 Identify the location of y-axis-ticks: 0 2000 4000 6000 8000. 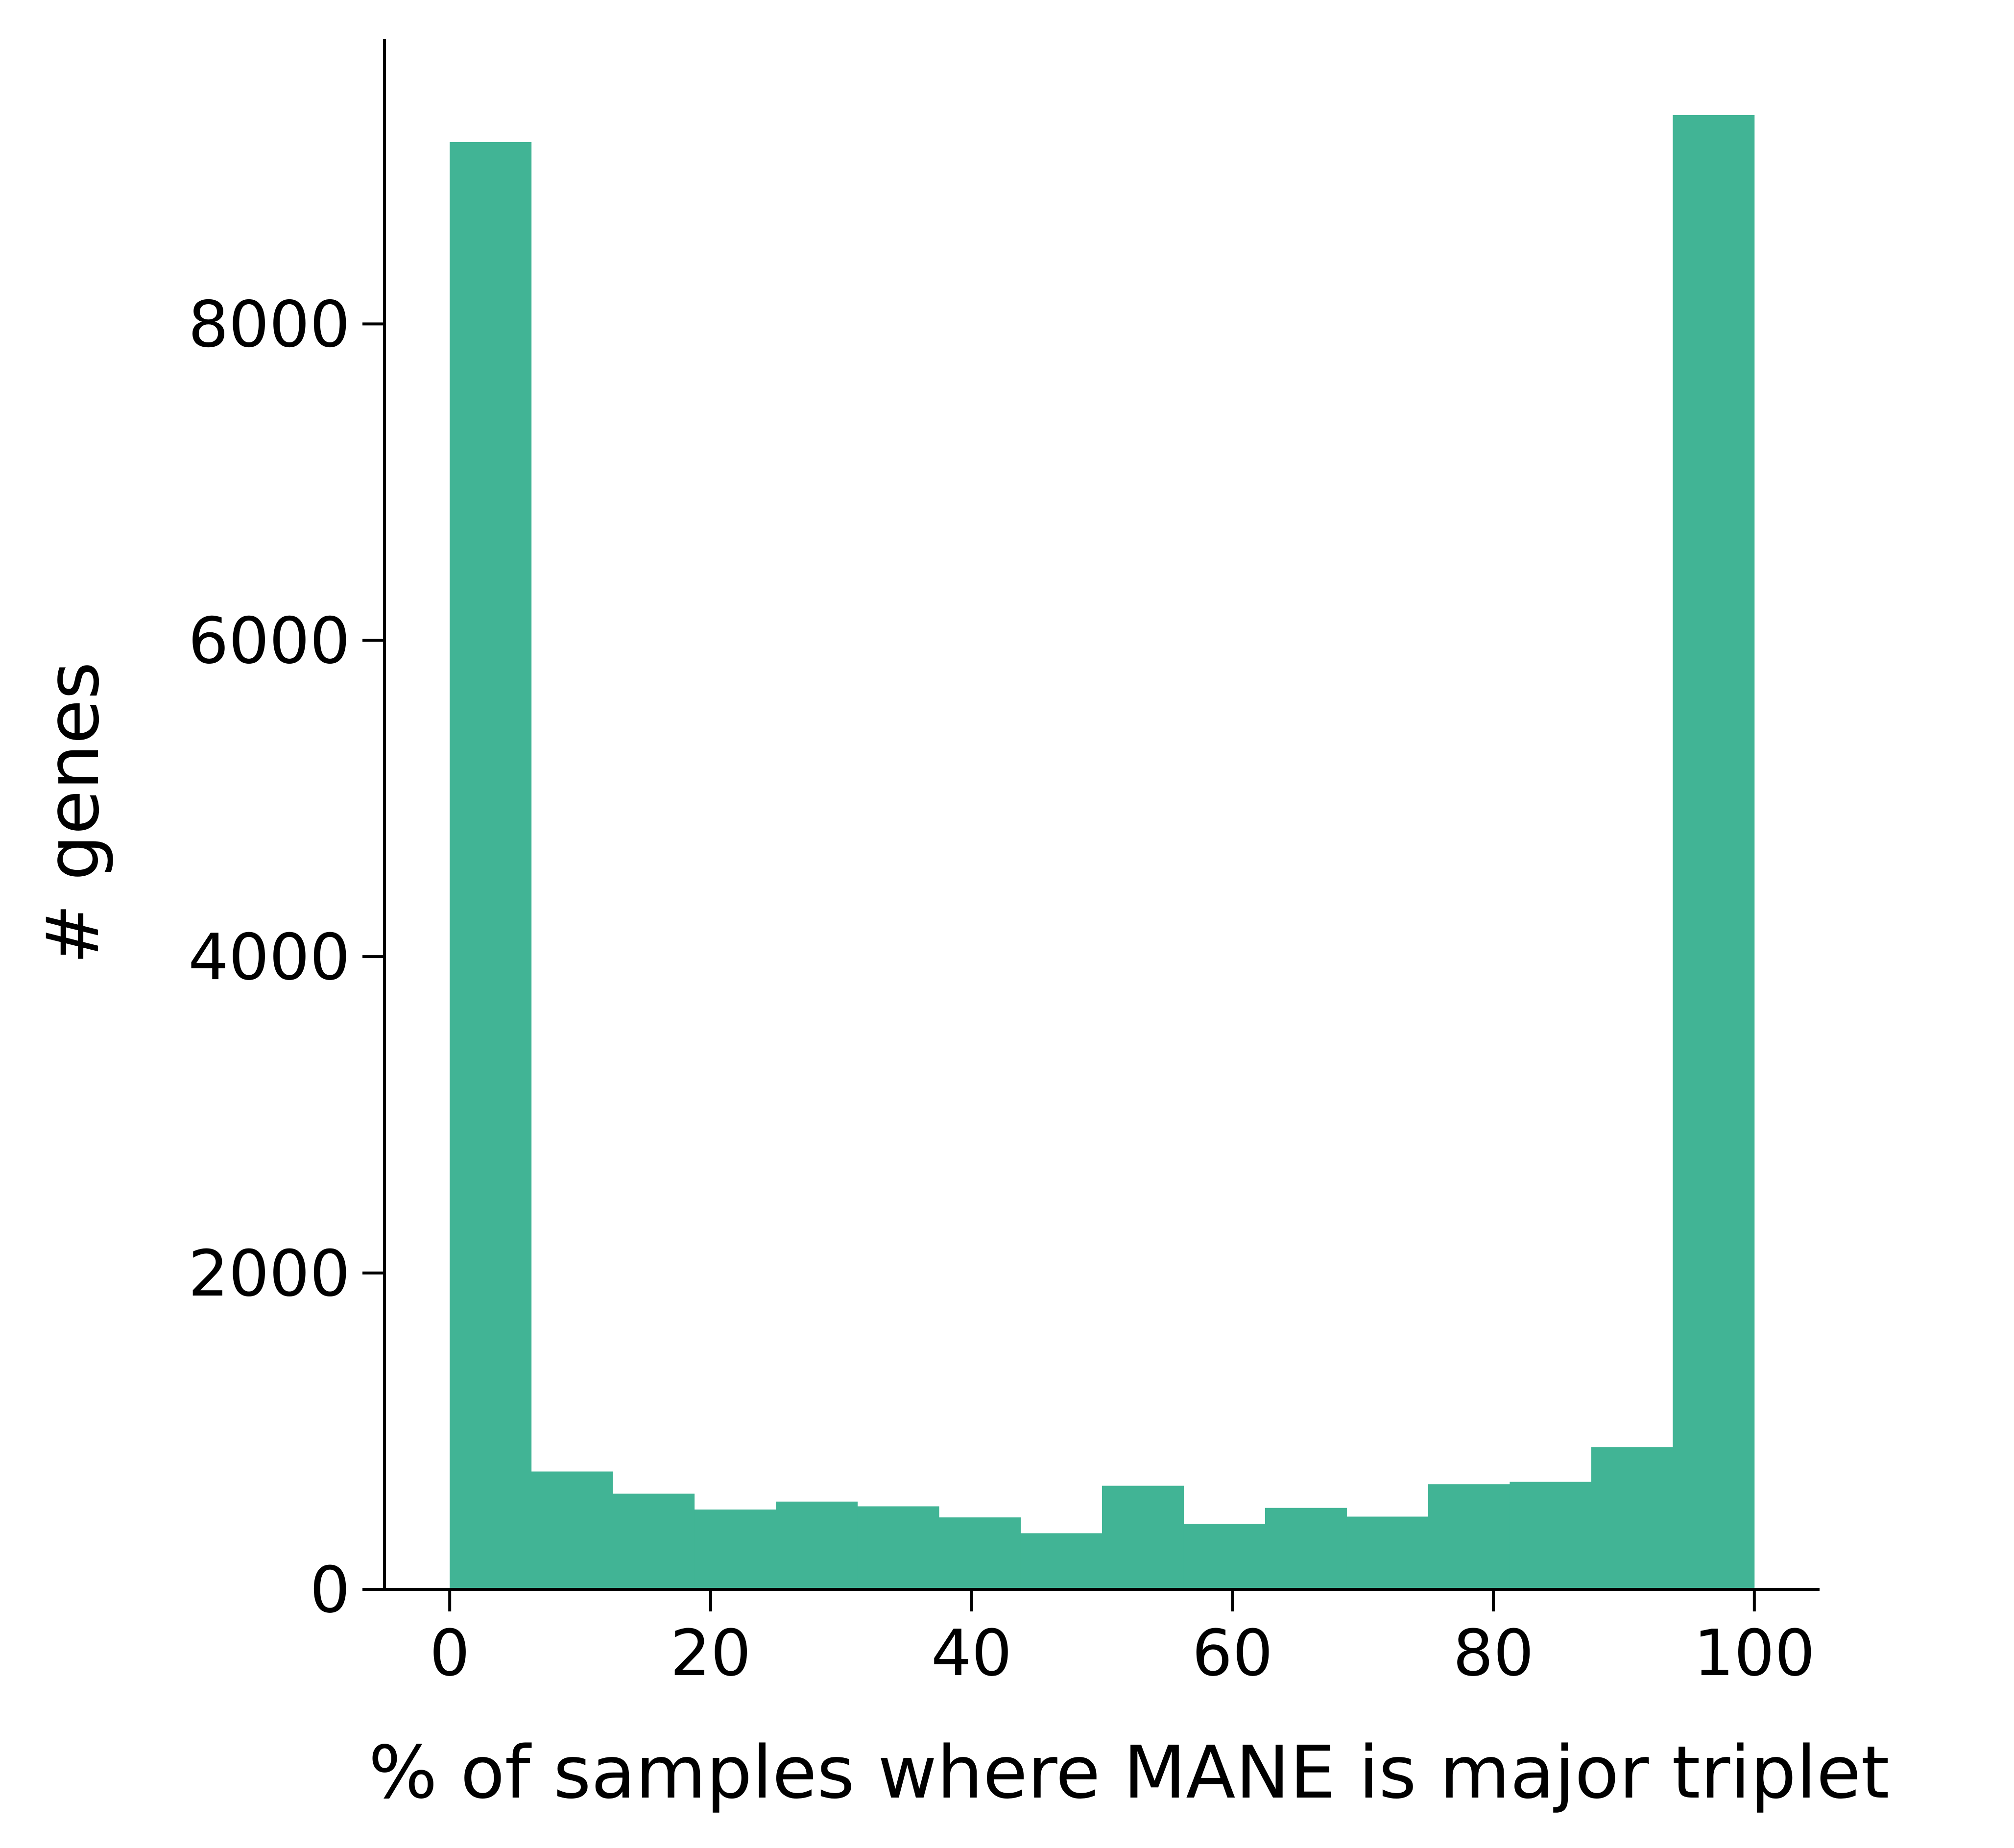
(286, 957).